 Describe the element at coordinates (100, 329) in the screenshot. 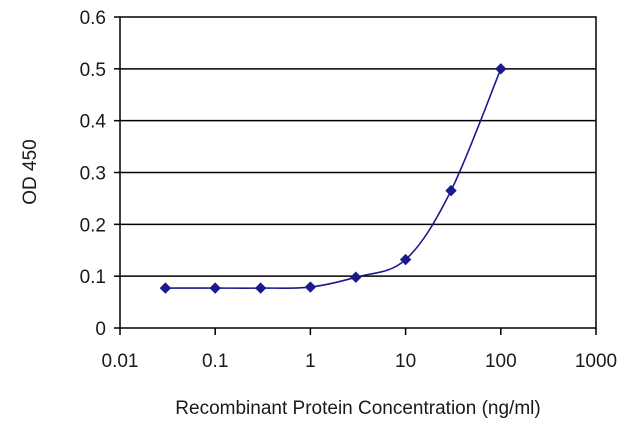

I see `y-tick-label: 0` at that location.